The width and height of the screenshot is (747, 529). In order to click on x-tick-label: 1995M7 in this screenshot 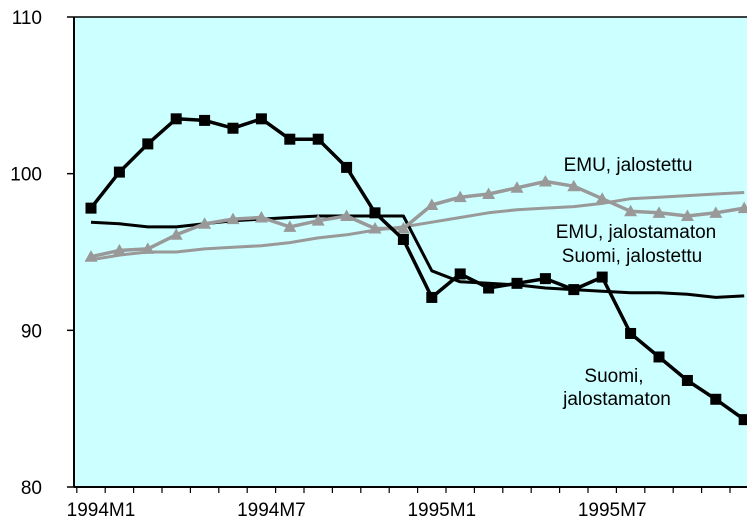, I will do `click(612, 510)`.